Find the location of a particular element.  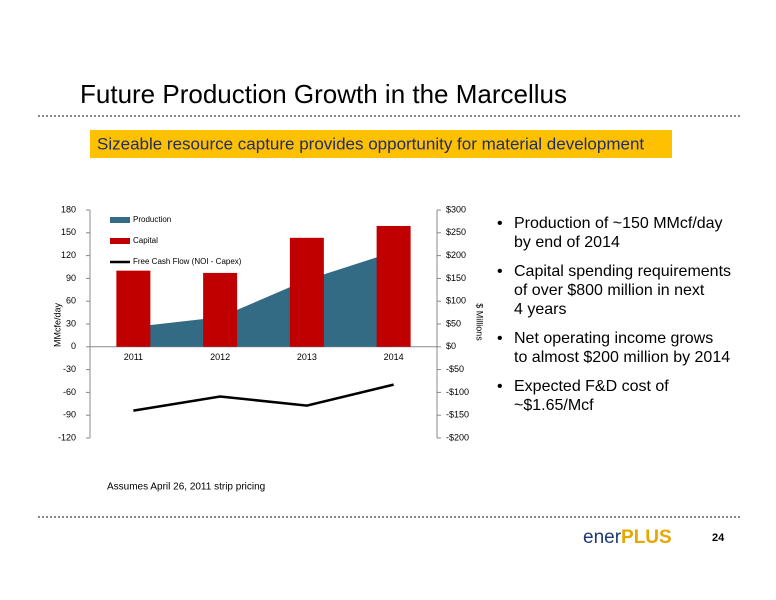

area is located at coordinates (263, 299).